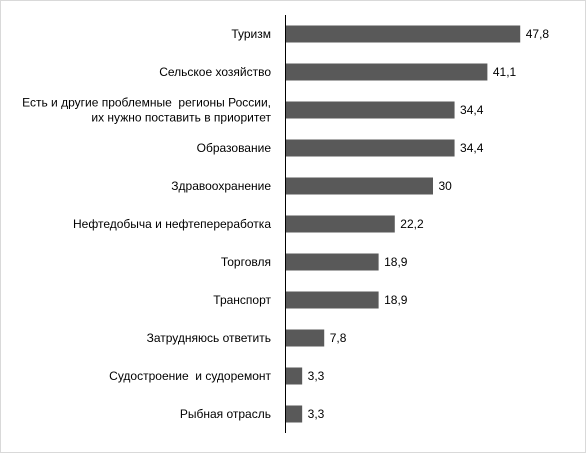 This screenshot has height=454, width=586. I want to click on bar-value-label: 47,8, so click(538, 34).